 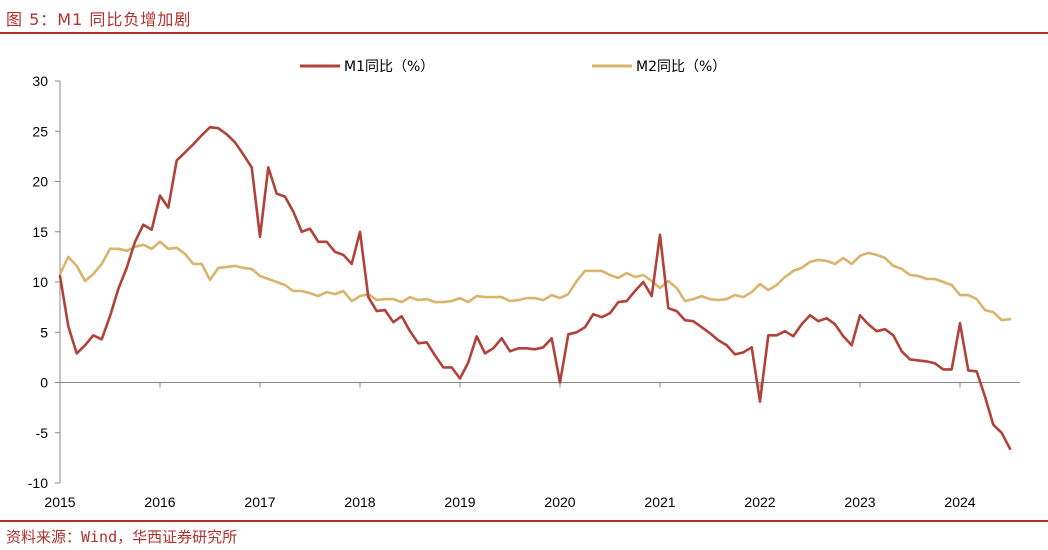 What do you see at coordinates (38, 483) in the screenshot?
I see `y-tick-label: -10` at bounding box center [38, 483].